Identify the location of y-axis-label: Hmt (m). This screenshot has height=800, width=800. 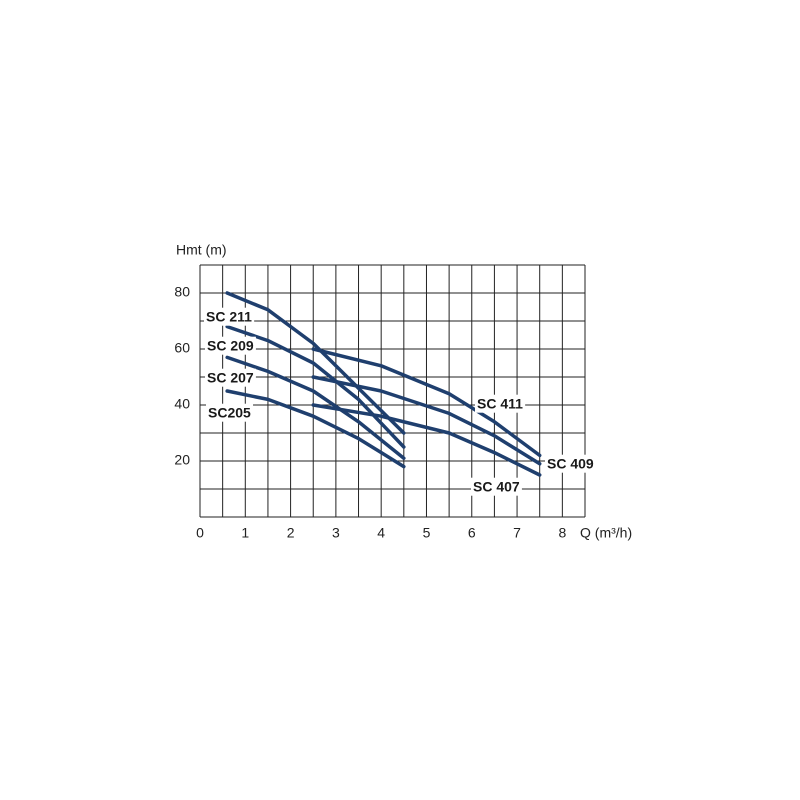
(201, 250).